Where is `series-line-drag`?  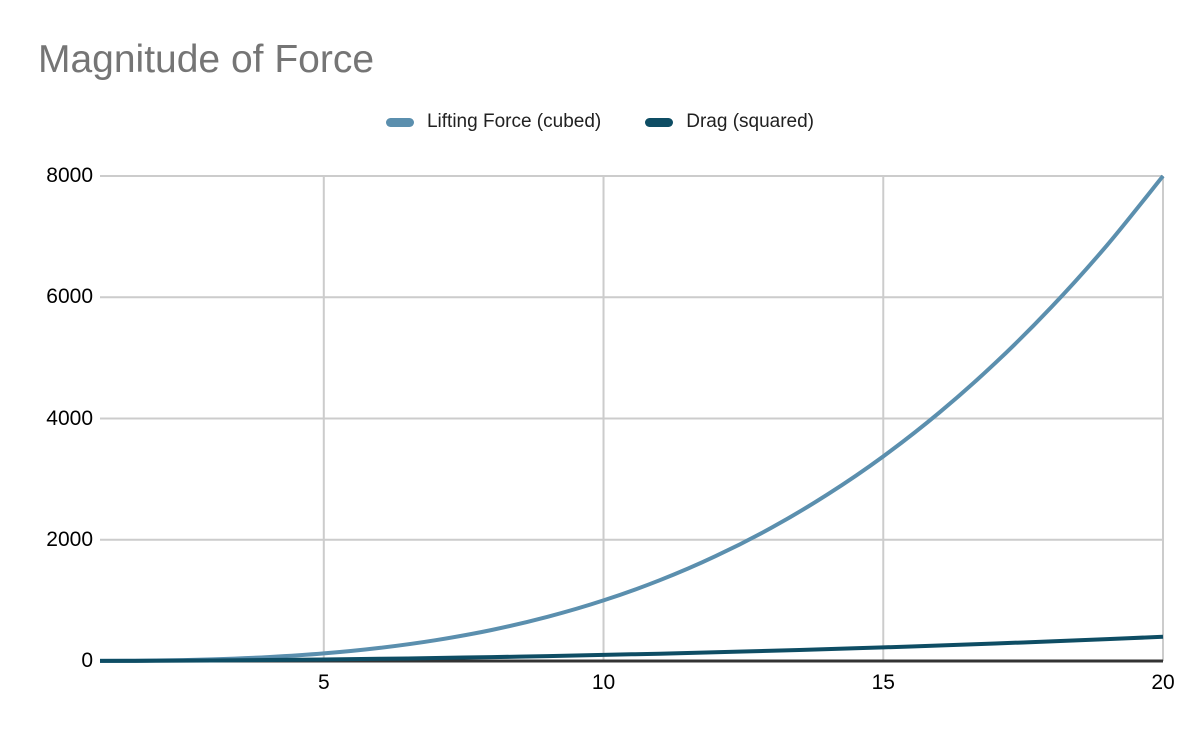
series-line-drag is located at coordinates (631, 648).